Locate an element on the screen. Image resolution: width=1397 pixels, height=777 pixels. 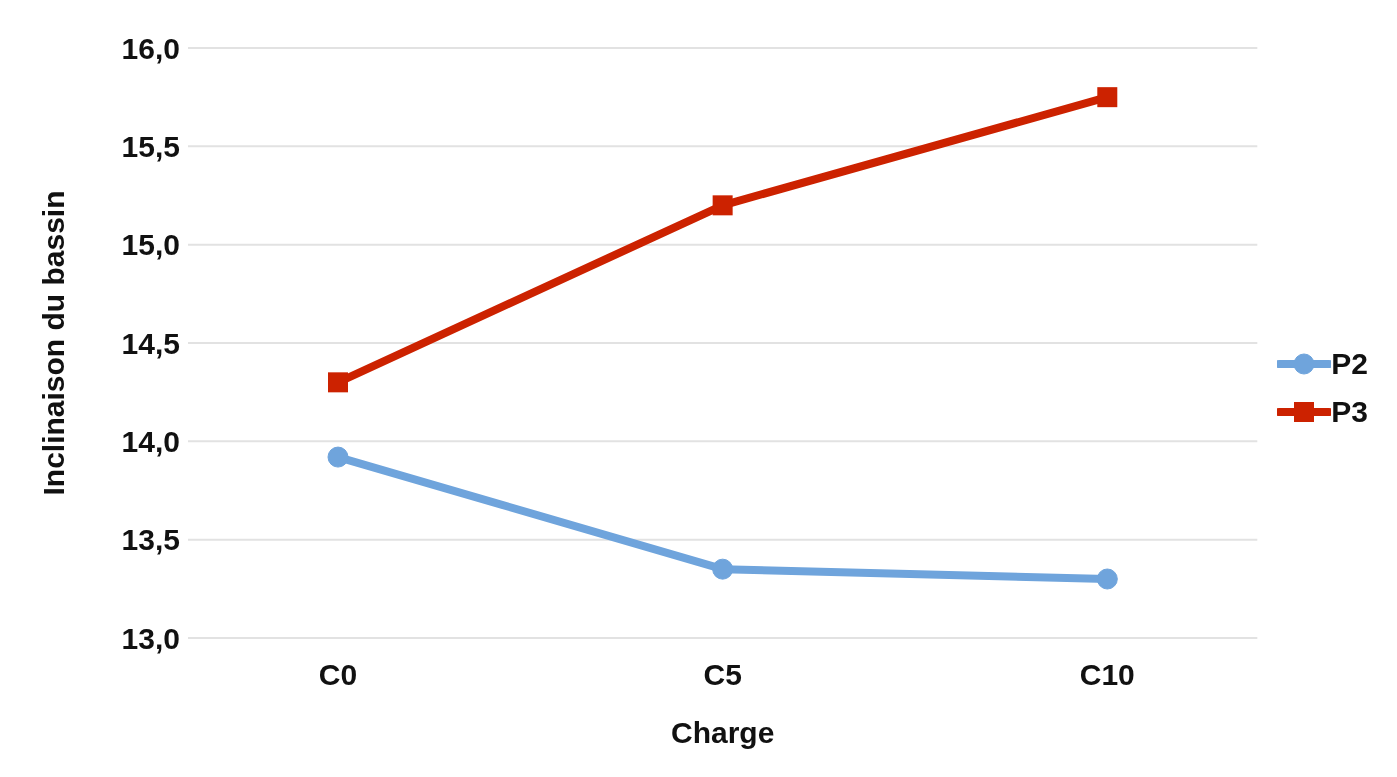
y-tick-label: 15,0 is located at coordinates (150, 245).